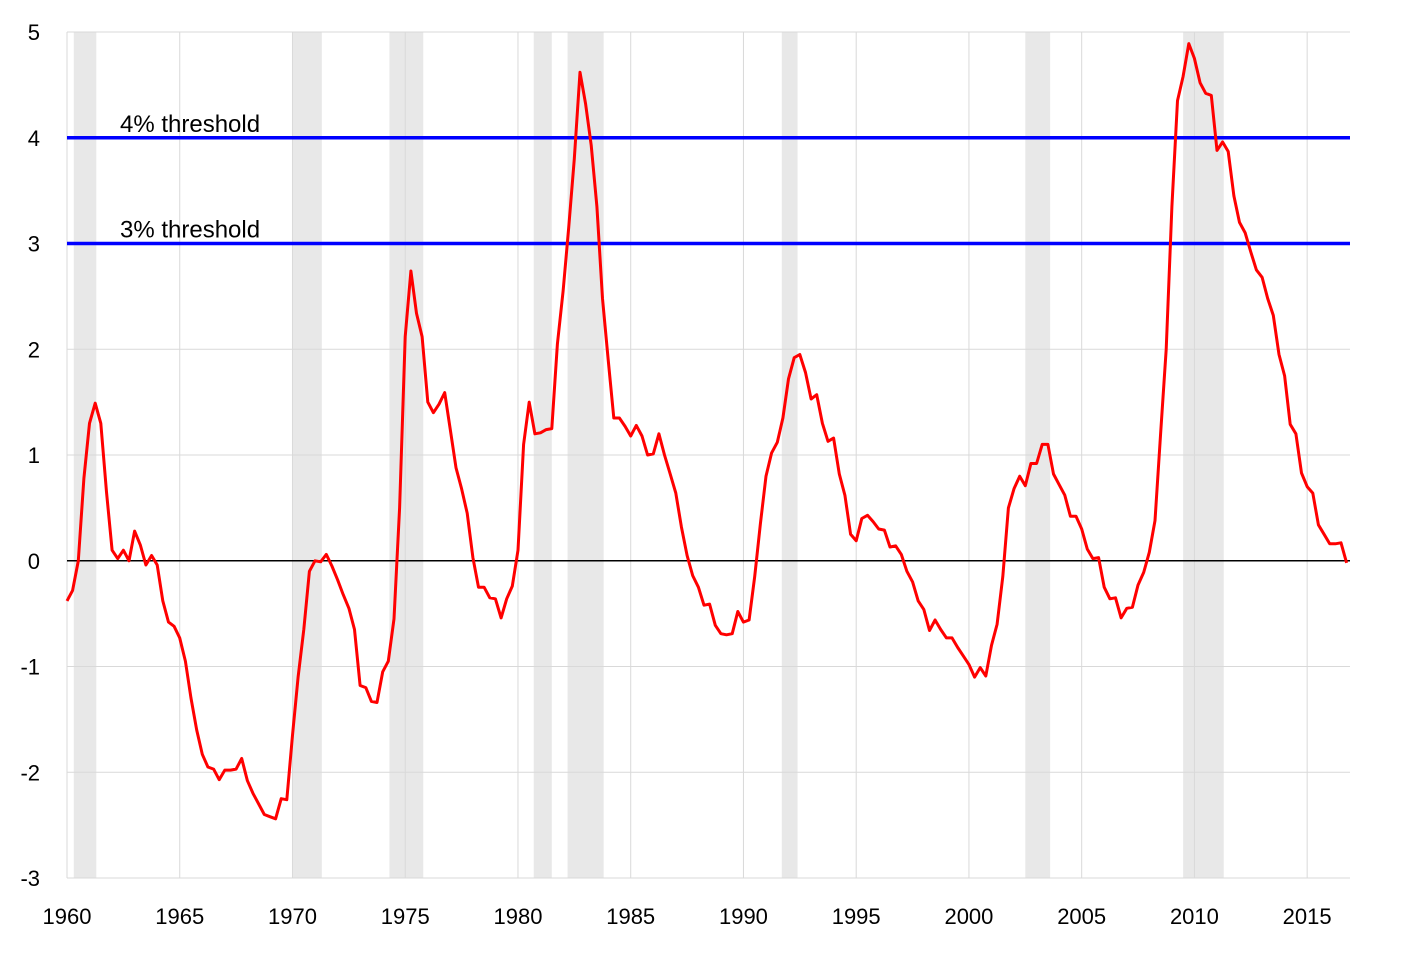  I want to click on x-tick-label-1995: 1995, so click(856, 916).